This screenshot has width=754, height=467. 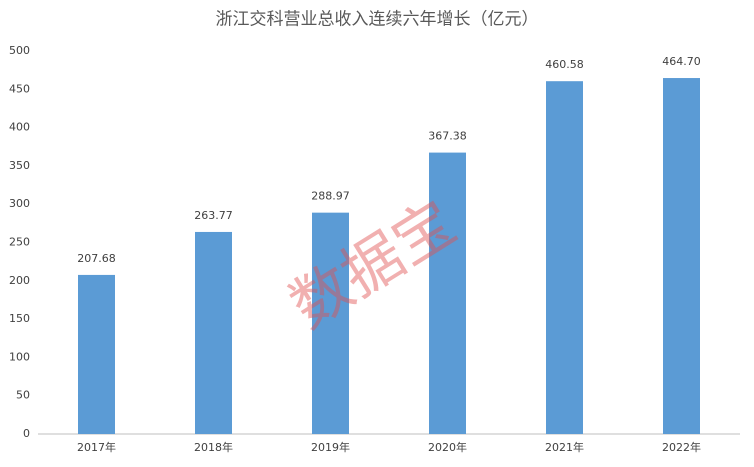 What do you see at coordinates (19, 127) in the screenshot?
I see `y-tick-label: 400` at bounding box center [19, 127].